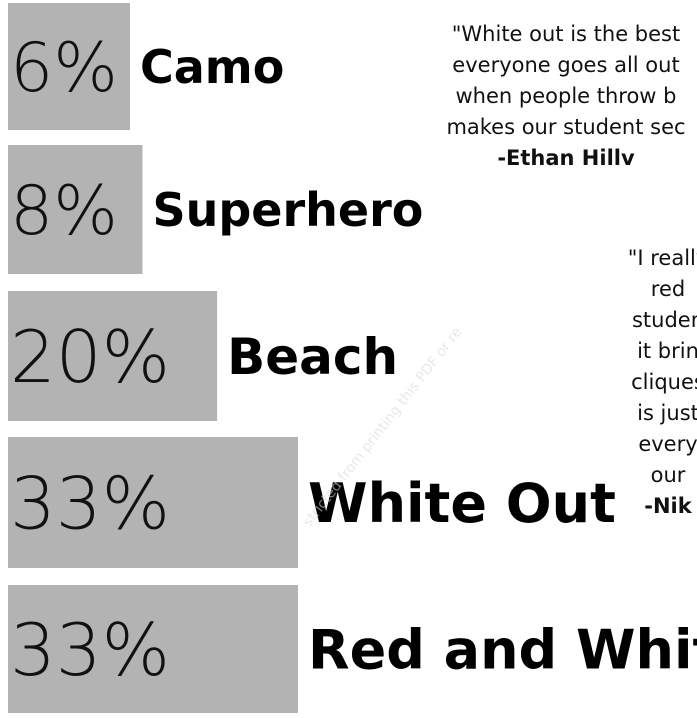 This screenshot has width=697, height=718. I want to click on value-label: 6%, so click(64, 68).